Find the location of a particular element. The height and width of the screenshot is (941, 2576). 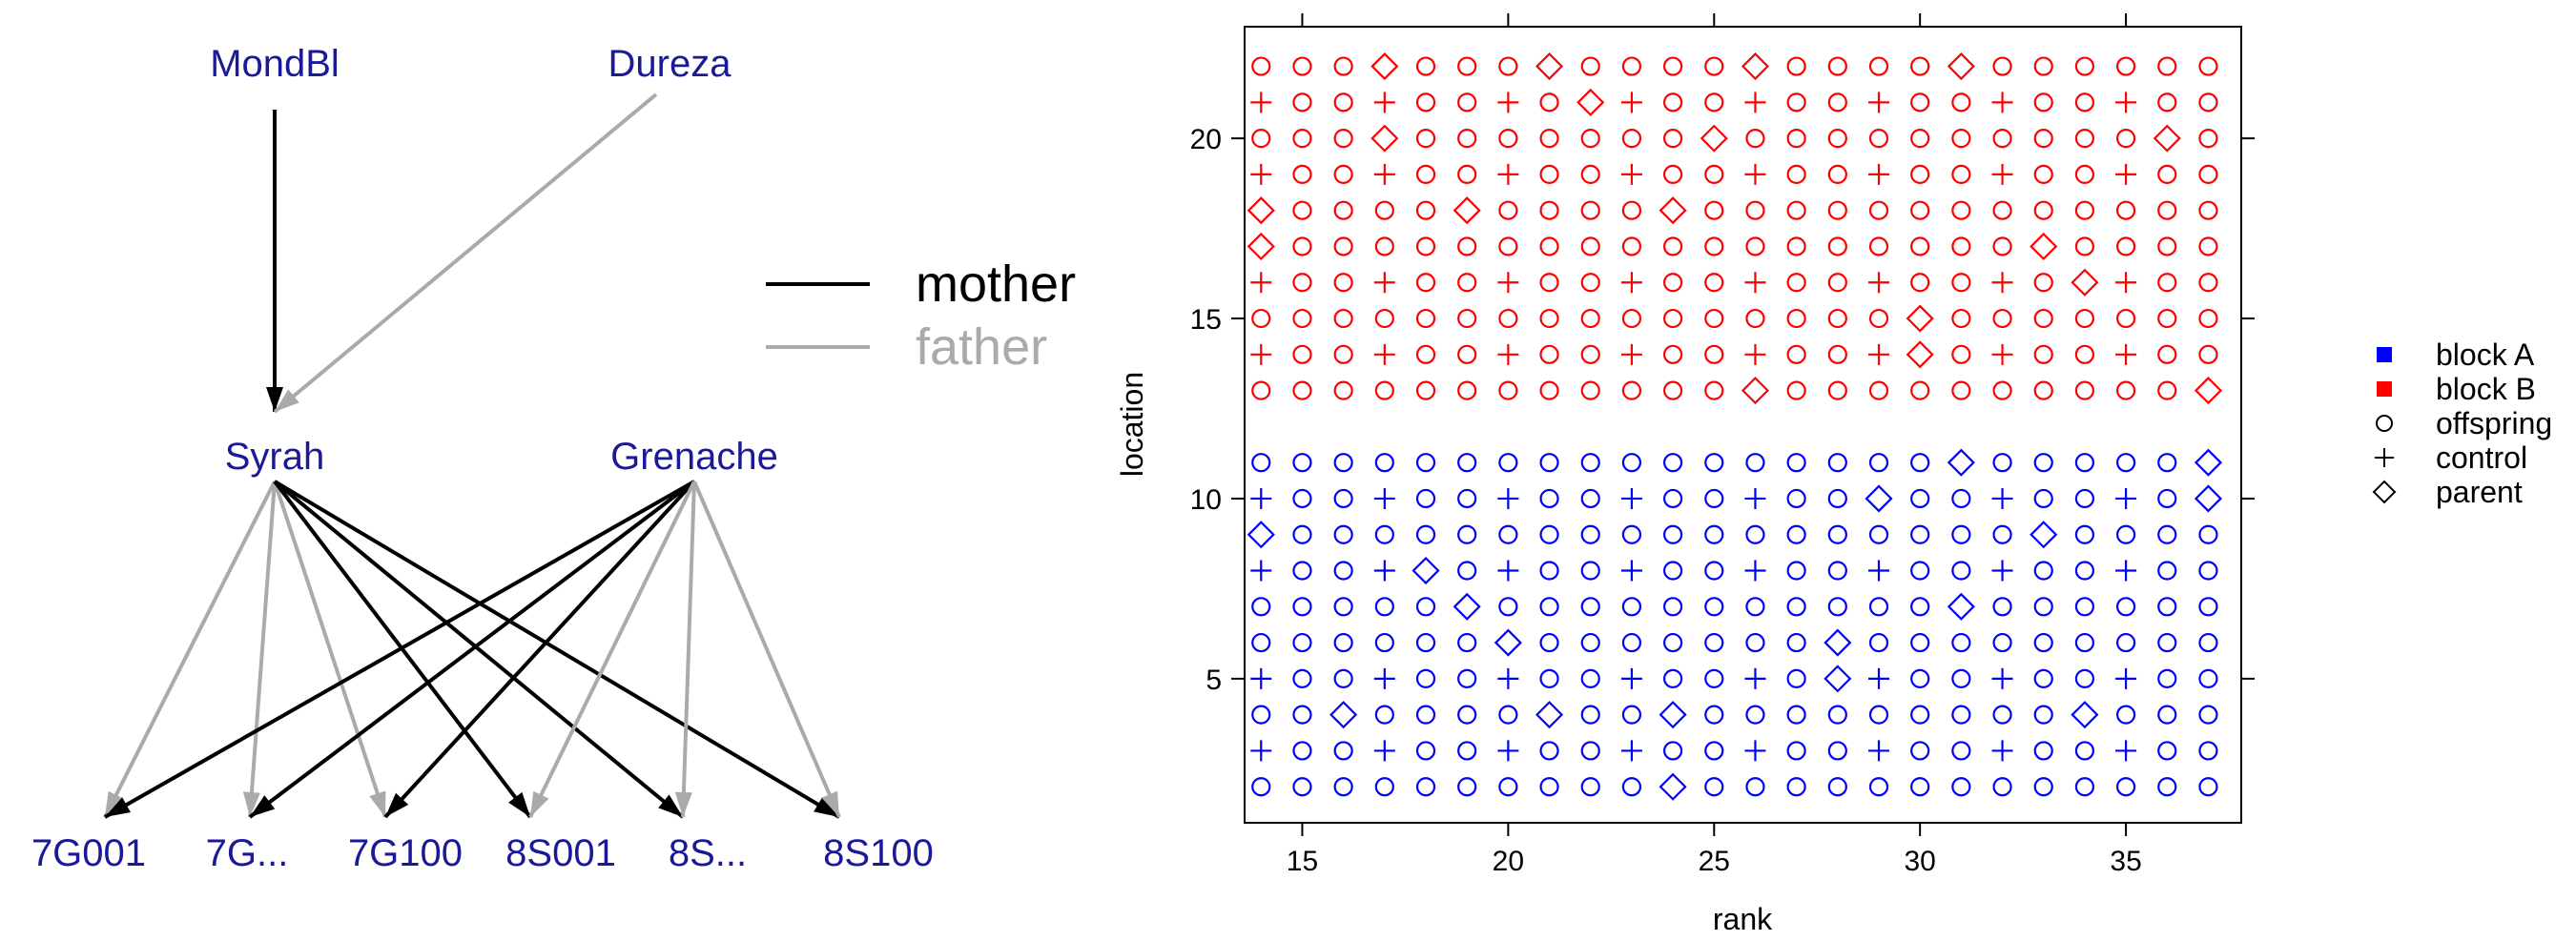

node-8s100: 8S100 is located at coordinates (878, 853).